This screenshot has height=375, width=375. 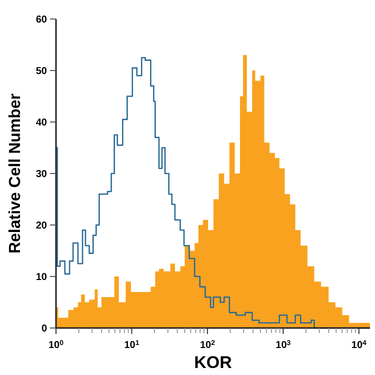 I want to click on y-tick-label: 40, so click(x=42, y=123).